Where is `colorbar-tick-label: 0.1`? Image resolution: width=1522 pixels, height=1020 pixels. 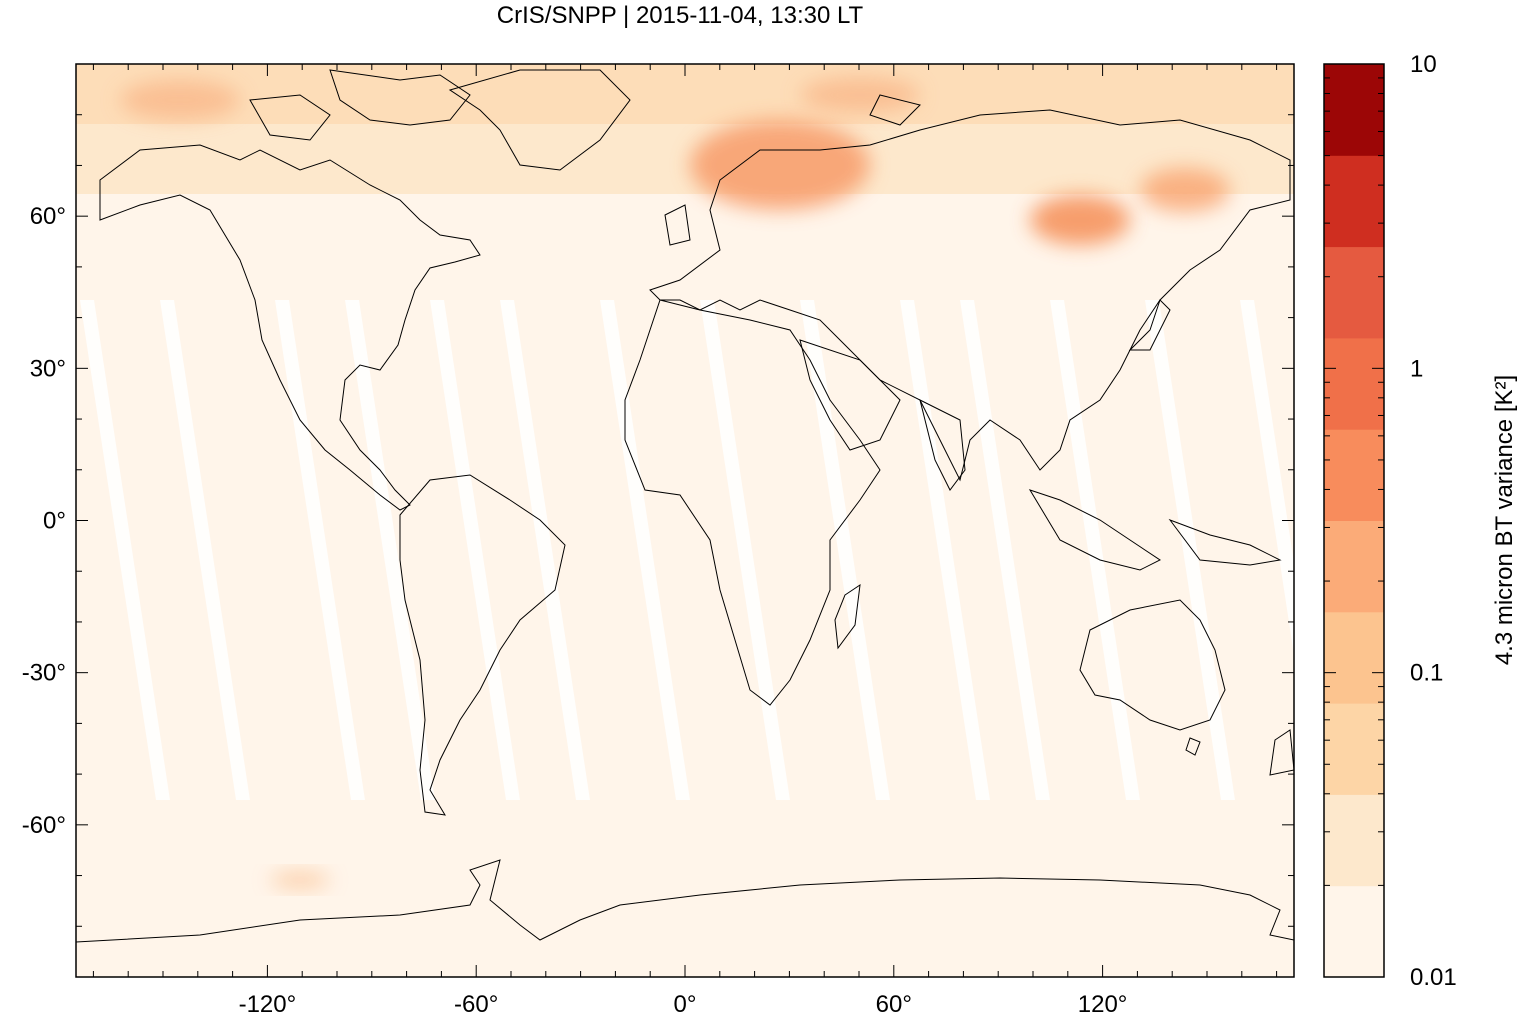
colorbar-tick-label: 0.1 is located at coordinates (1426, 673).